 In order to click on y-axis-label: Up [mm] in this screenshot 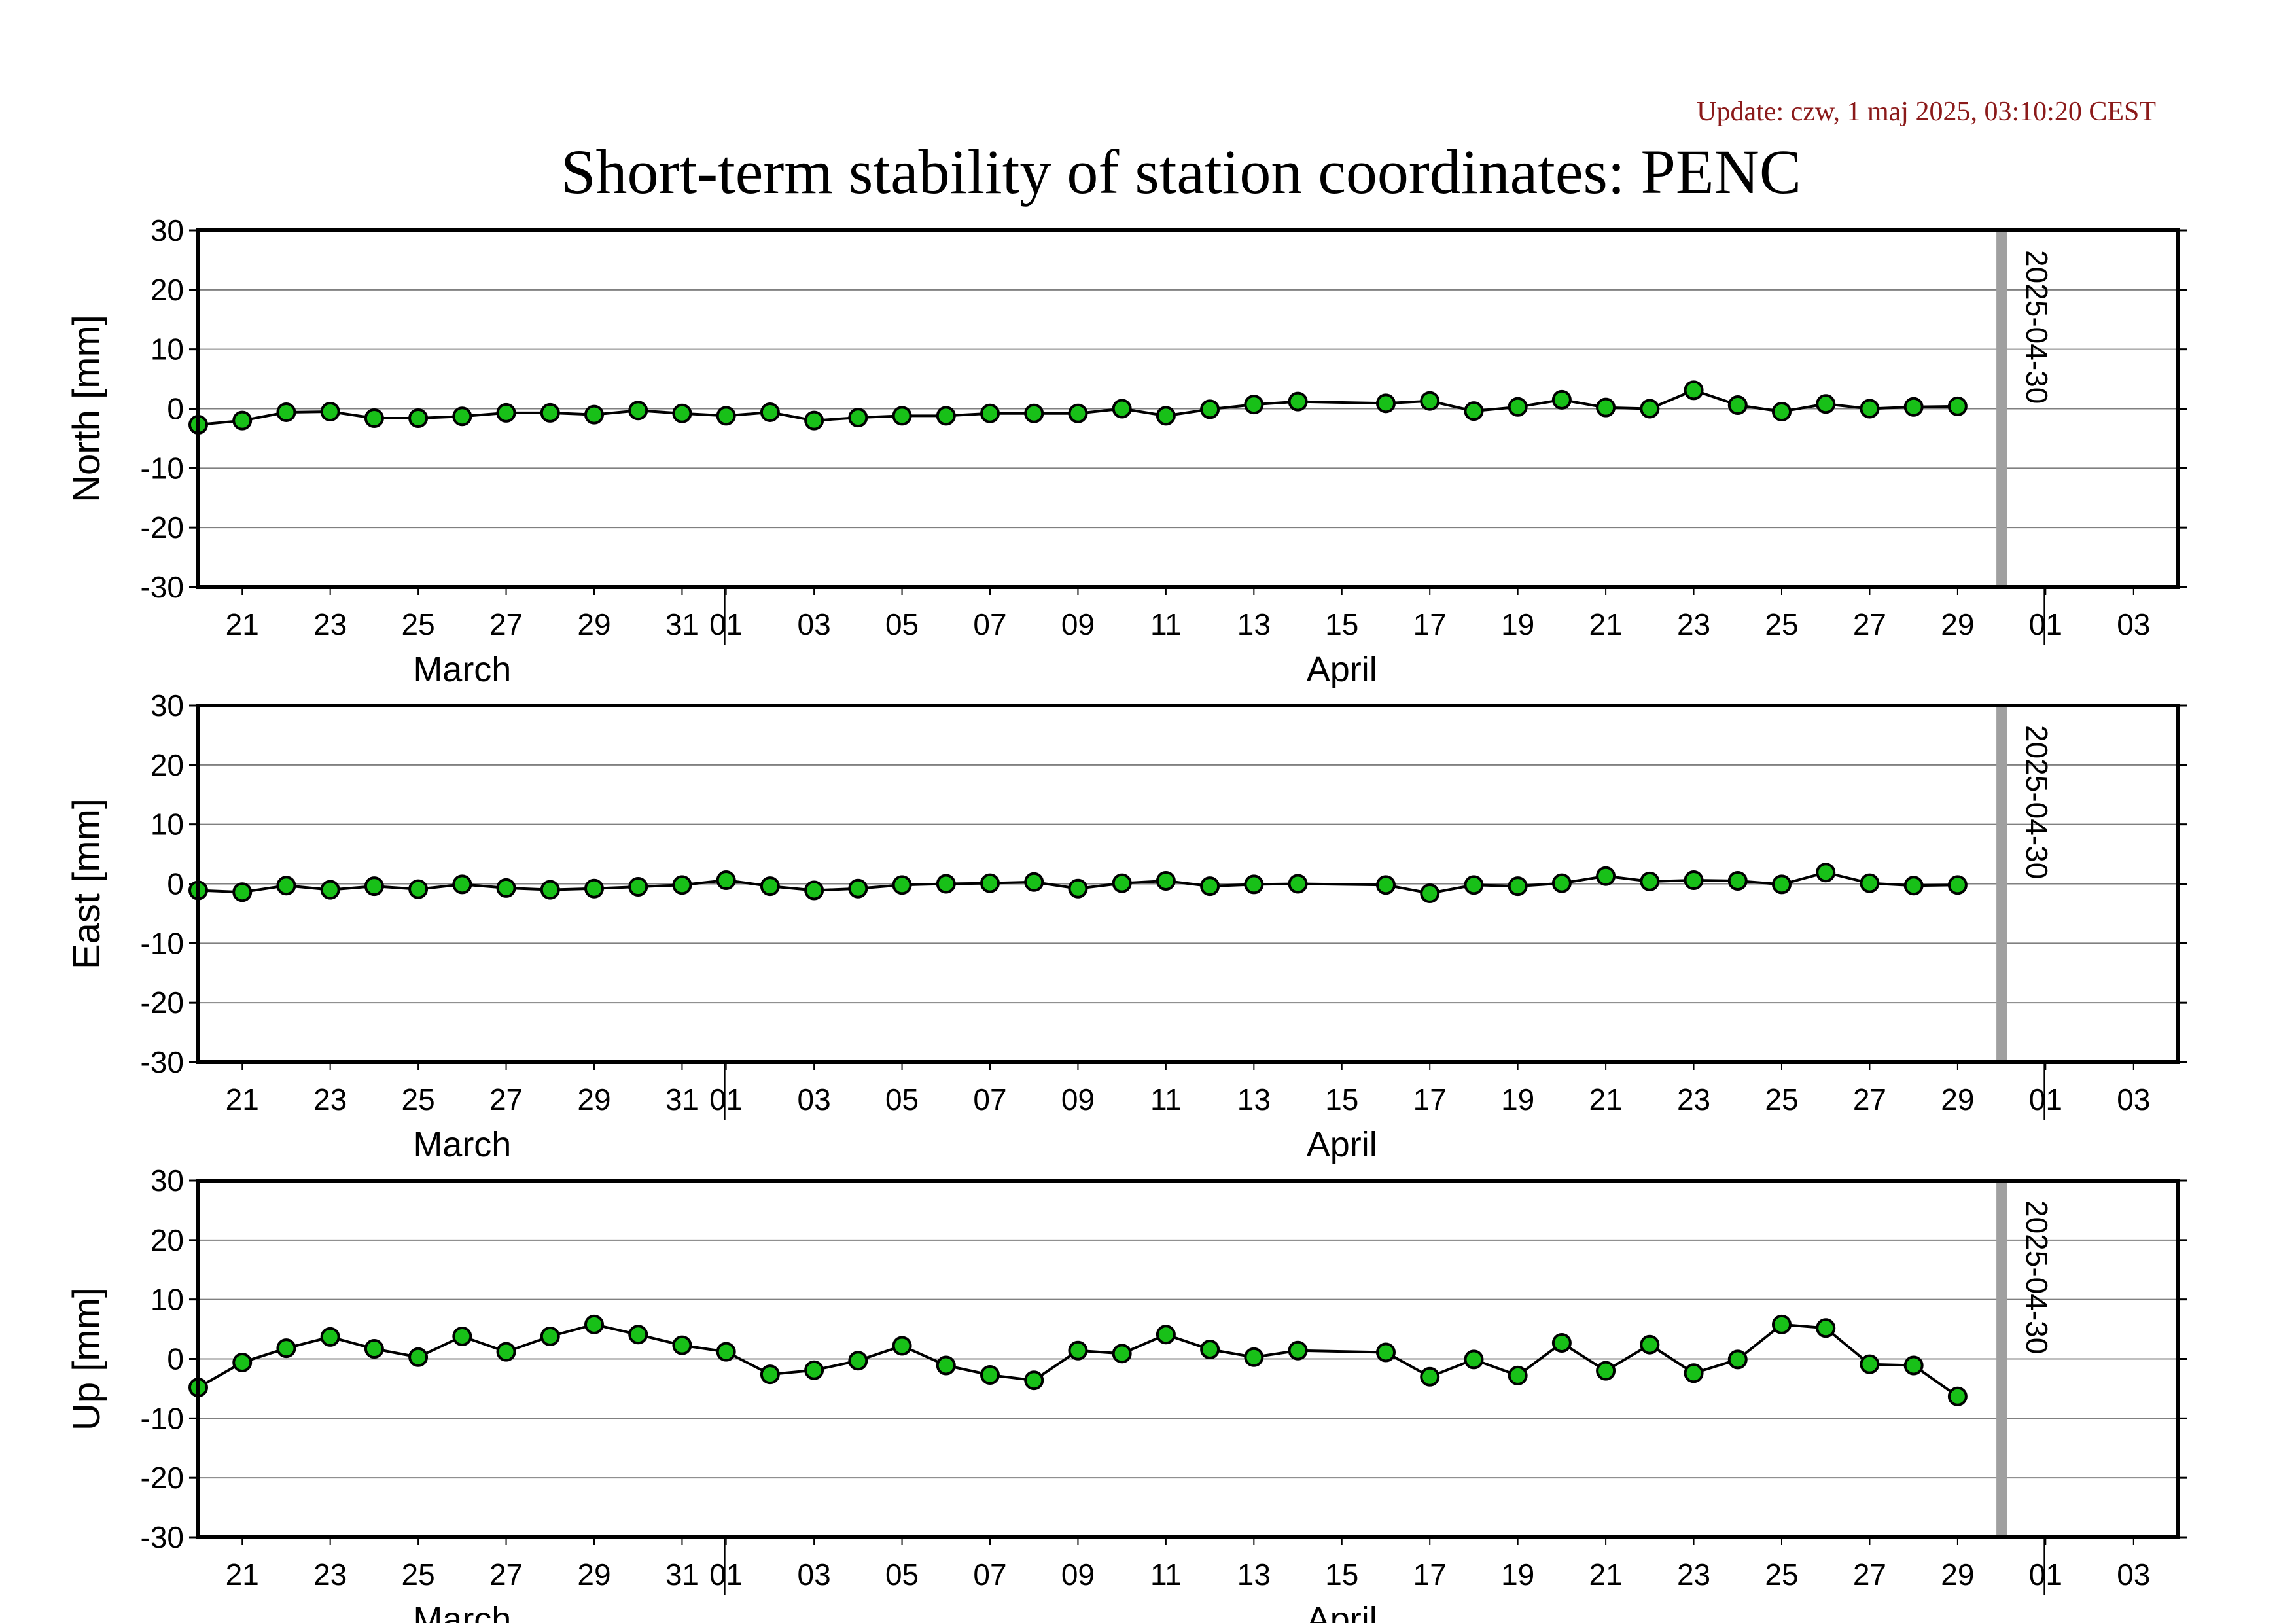, I will do `click(87, 1359)`.